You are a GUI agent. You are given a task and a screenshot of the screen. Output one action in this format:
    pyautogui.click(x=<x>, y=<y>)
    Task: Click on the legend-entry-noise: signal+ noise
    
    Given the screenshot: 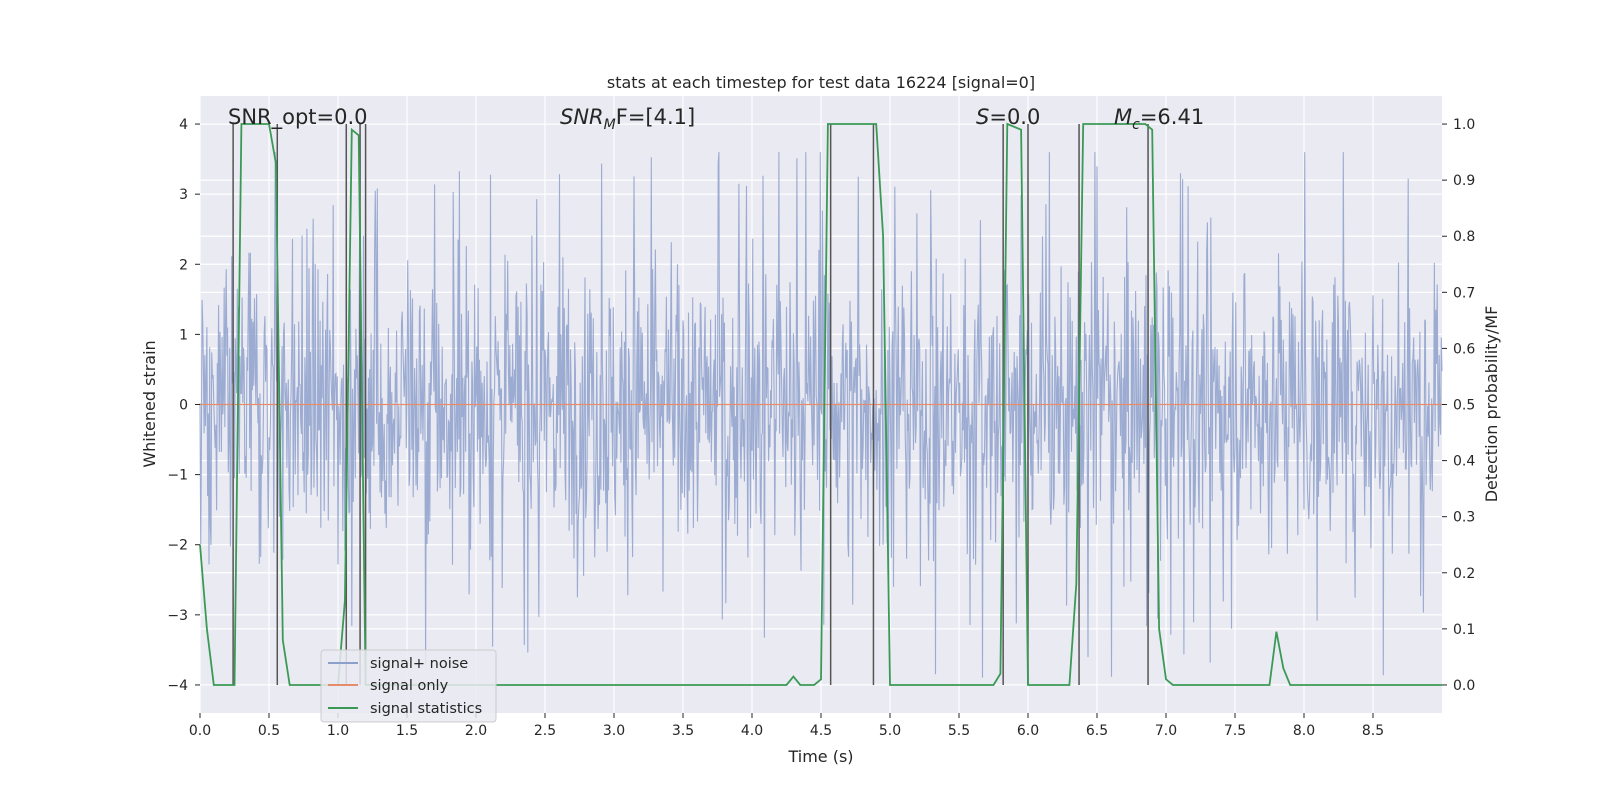 What is the action you would take?
    pyautogui.click(x=419, y=664)
    